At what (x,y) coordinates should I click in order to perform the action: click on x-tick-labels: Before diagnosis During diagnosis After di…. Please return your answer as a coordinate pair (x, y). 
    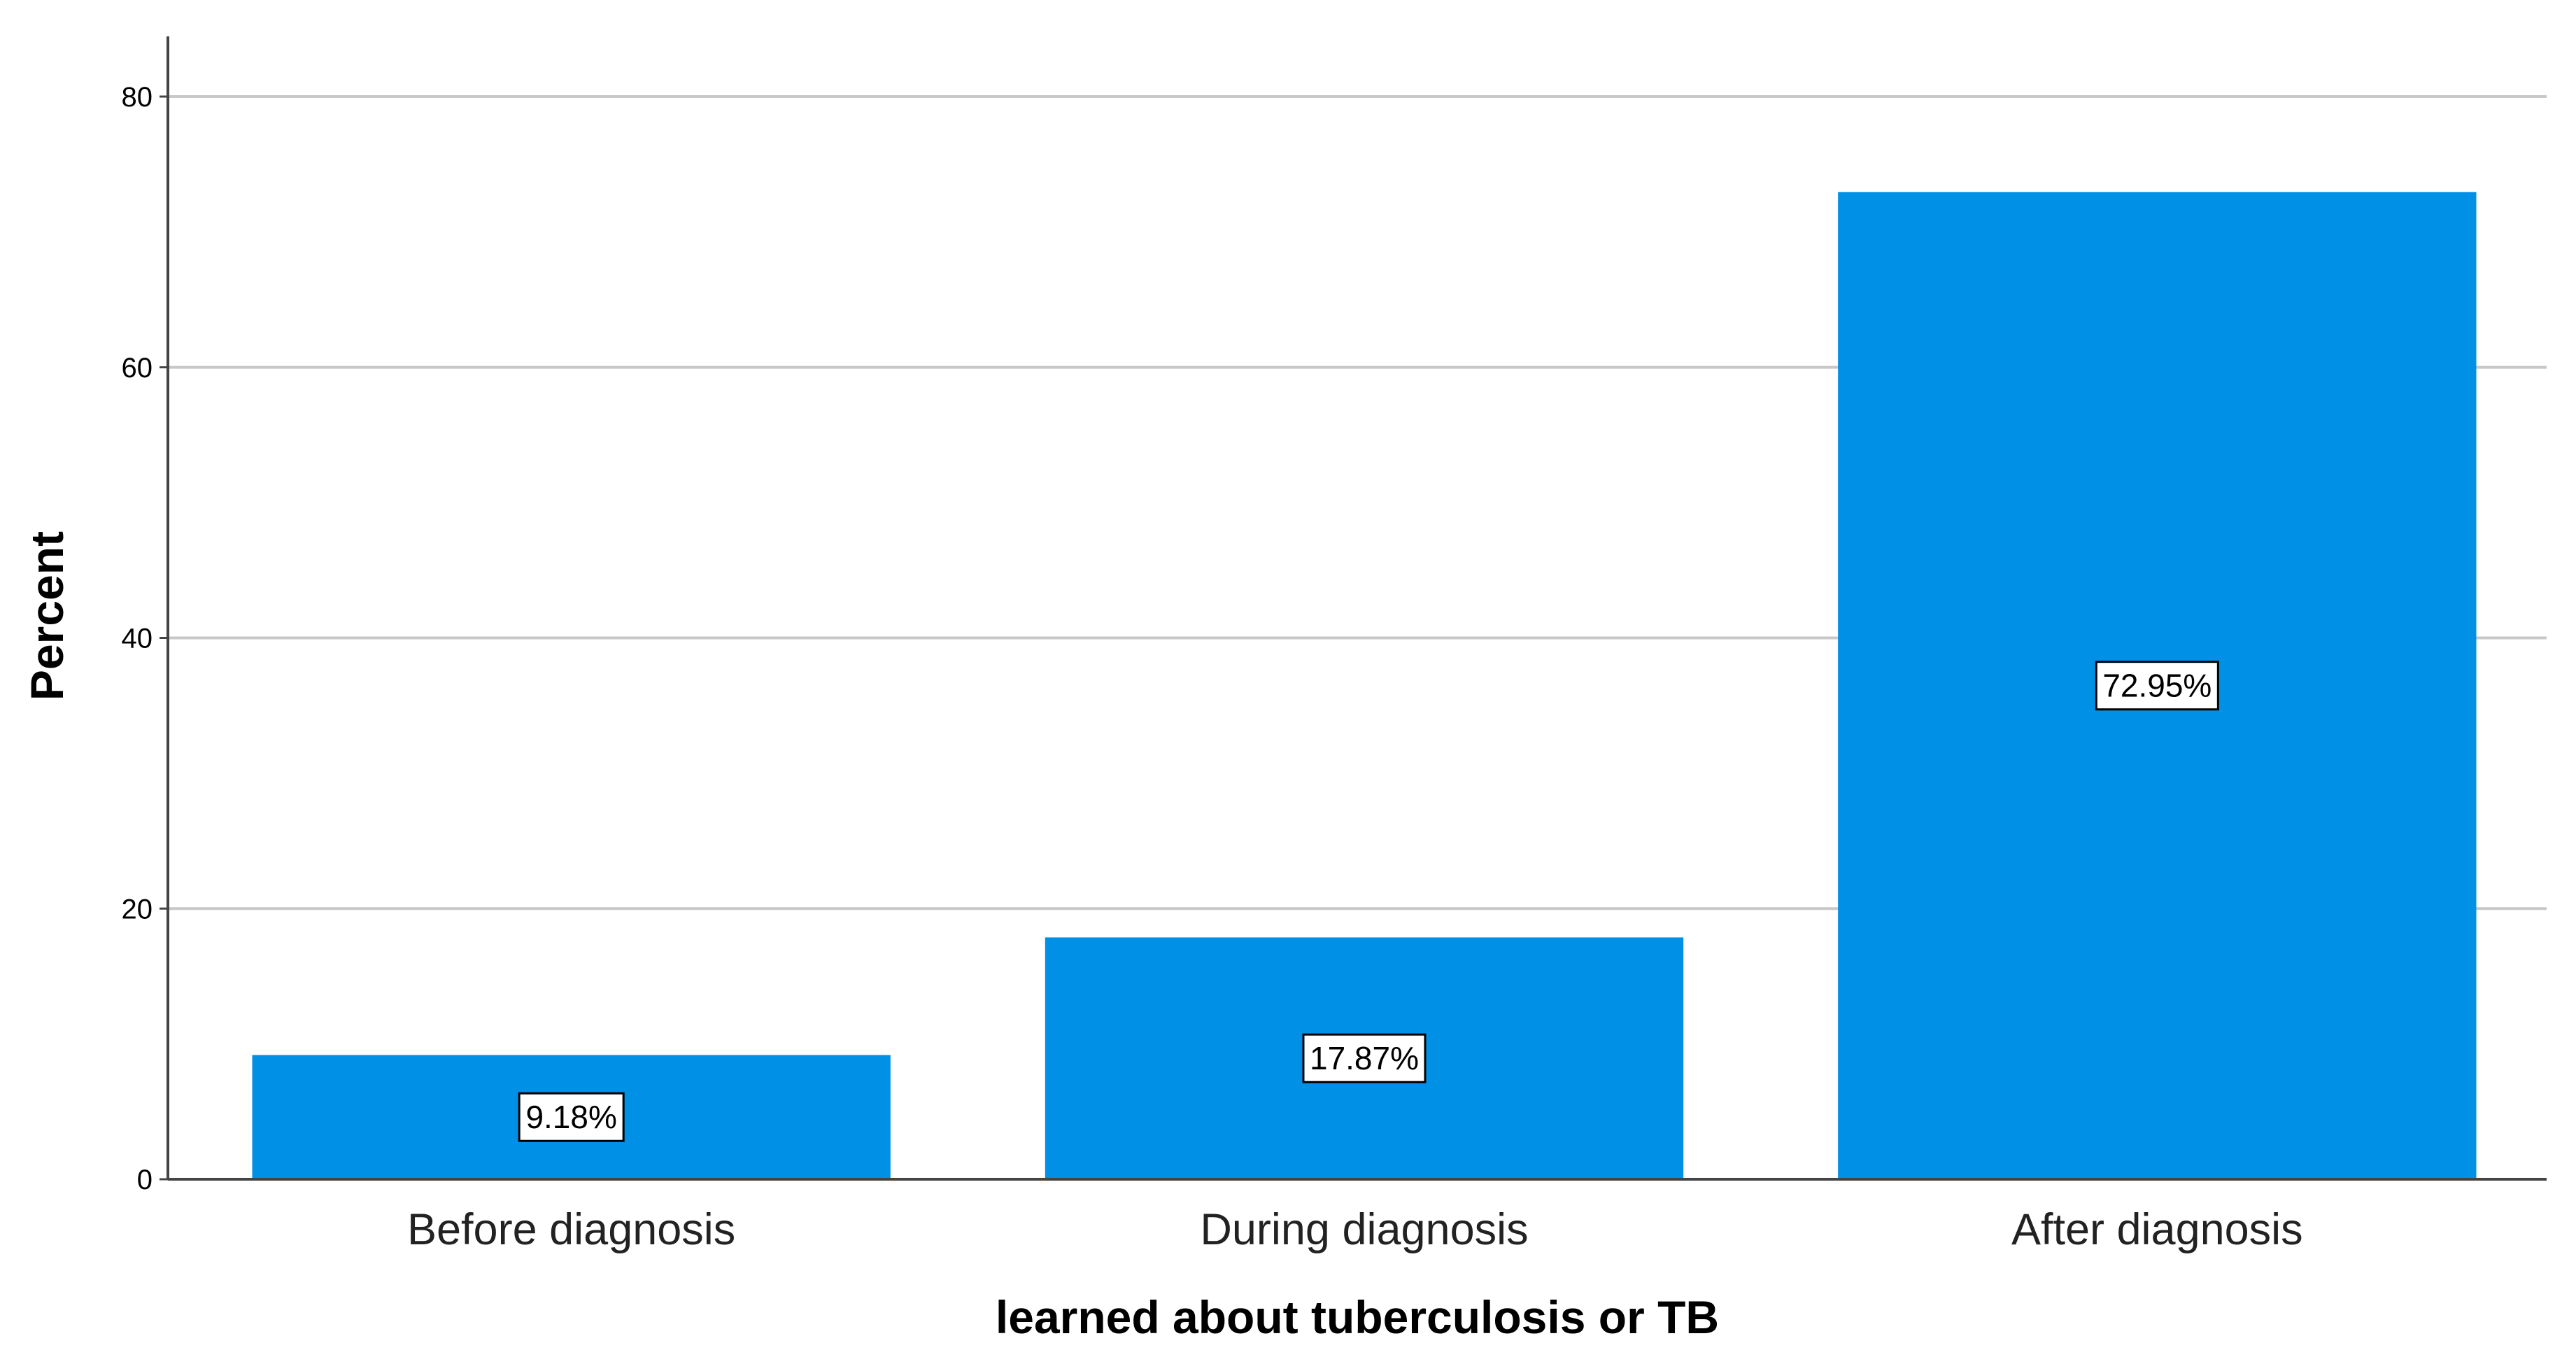
    Looking at the image, I should click on (1355, 1229).